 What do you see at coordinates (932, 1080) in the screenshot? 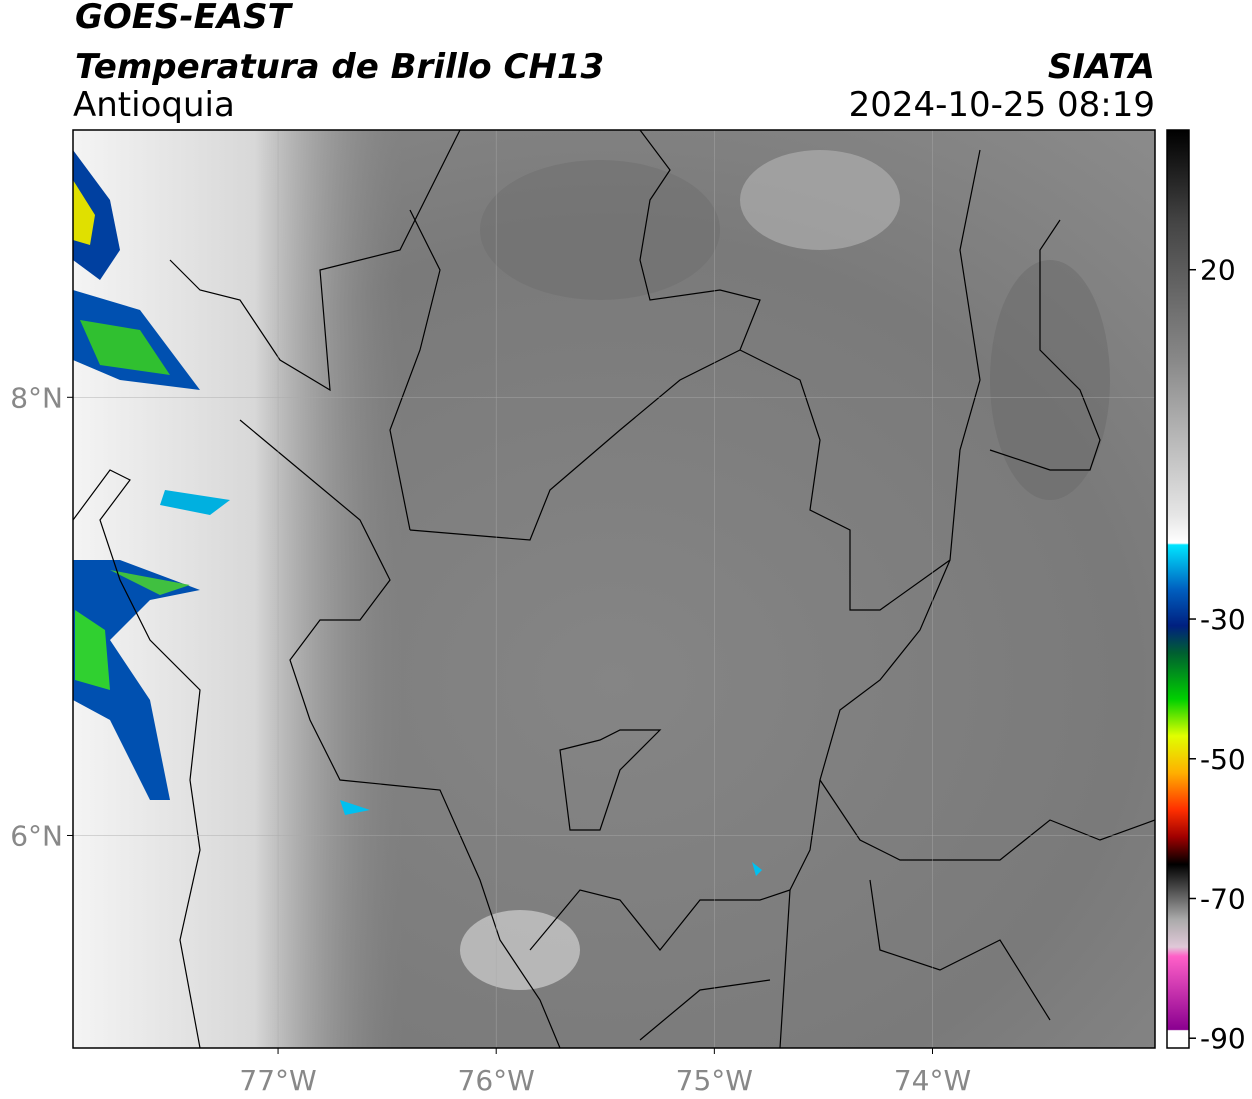
I see `x-tick-label: 74°W` at bounding box center [932, 1080].